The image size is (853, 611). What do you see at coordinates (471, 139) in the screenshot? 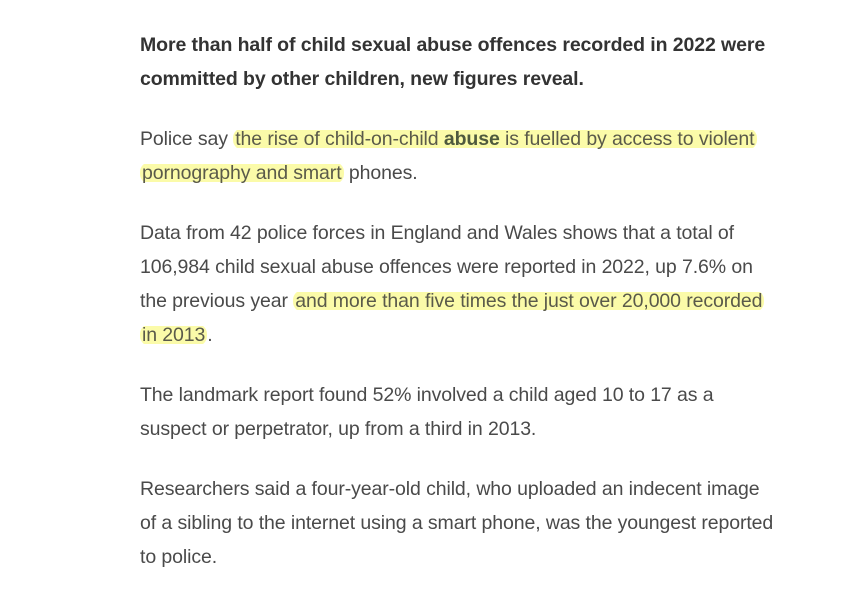
I see `bold-keyword: abuse` at bounding box center [471, 139].